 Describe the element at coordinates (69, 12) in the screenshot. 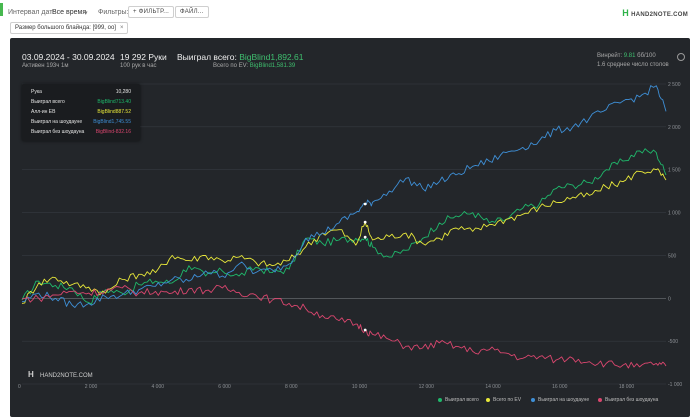

I see `interval-select: Все время` at that location.